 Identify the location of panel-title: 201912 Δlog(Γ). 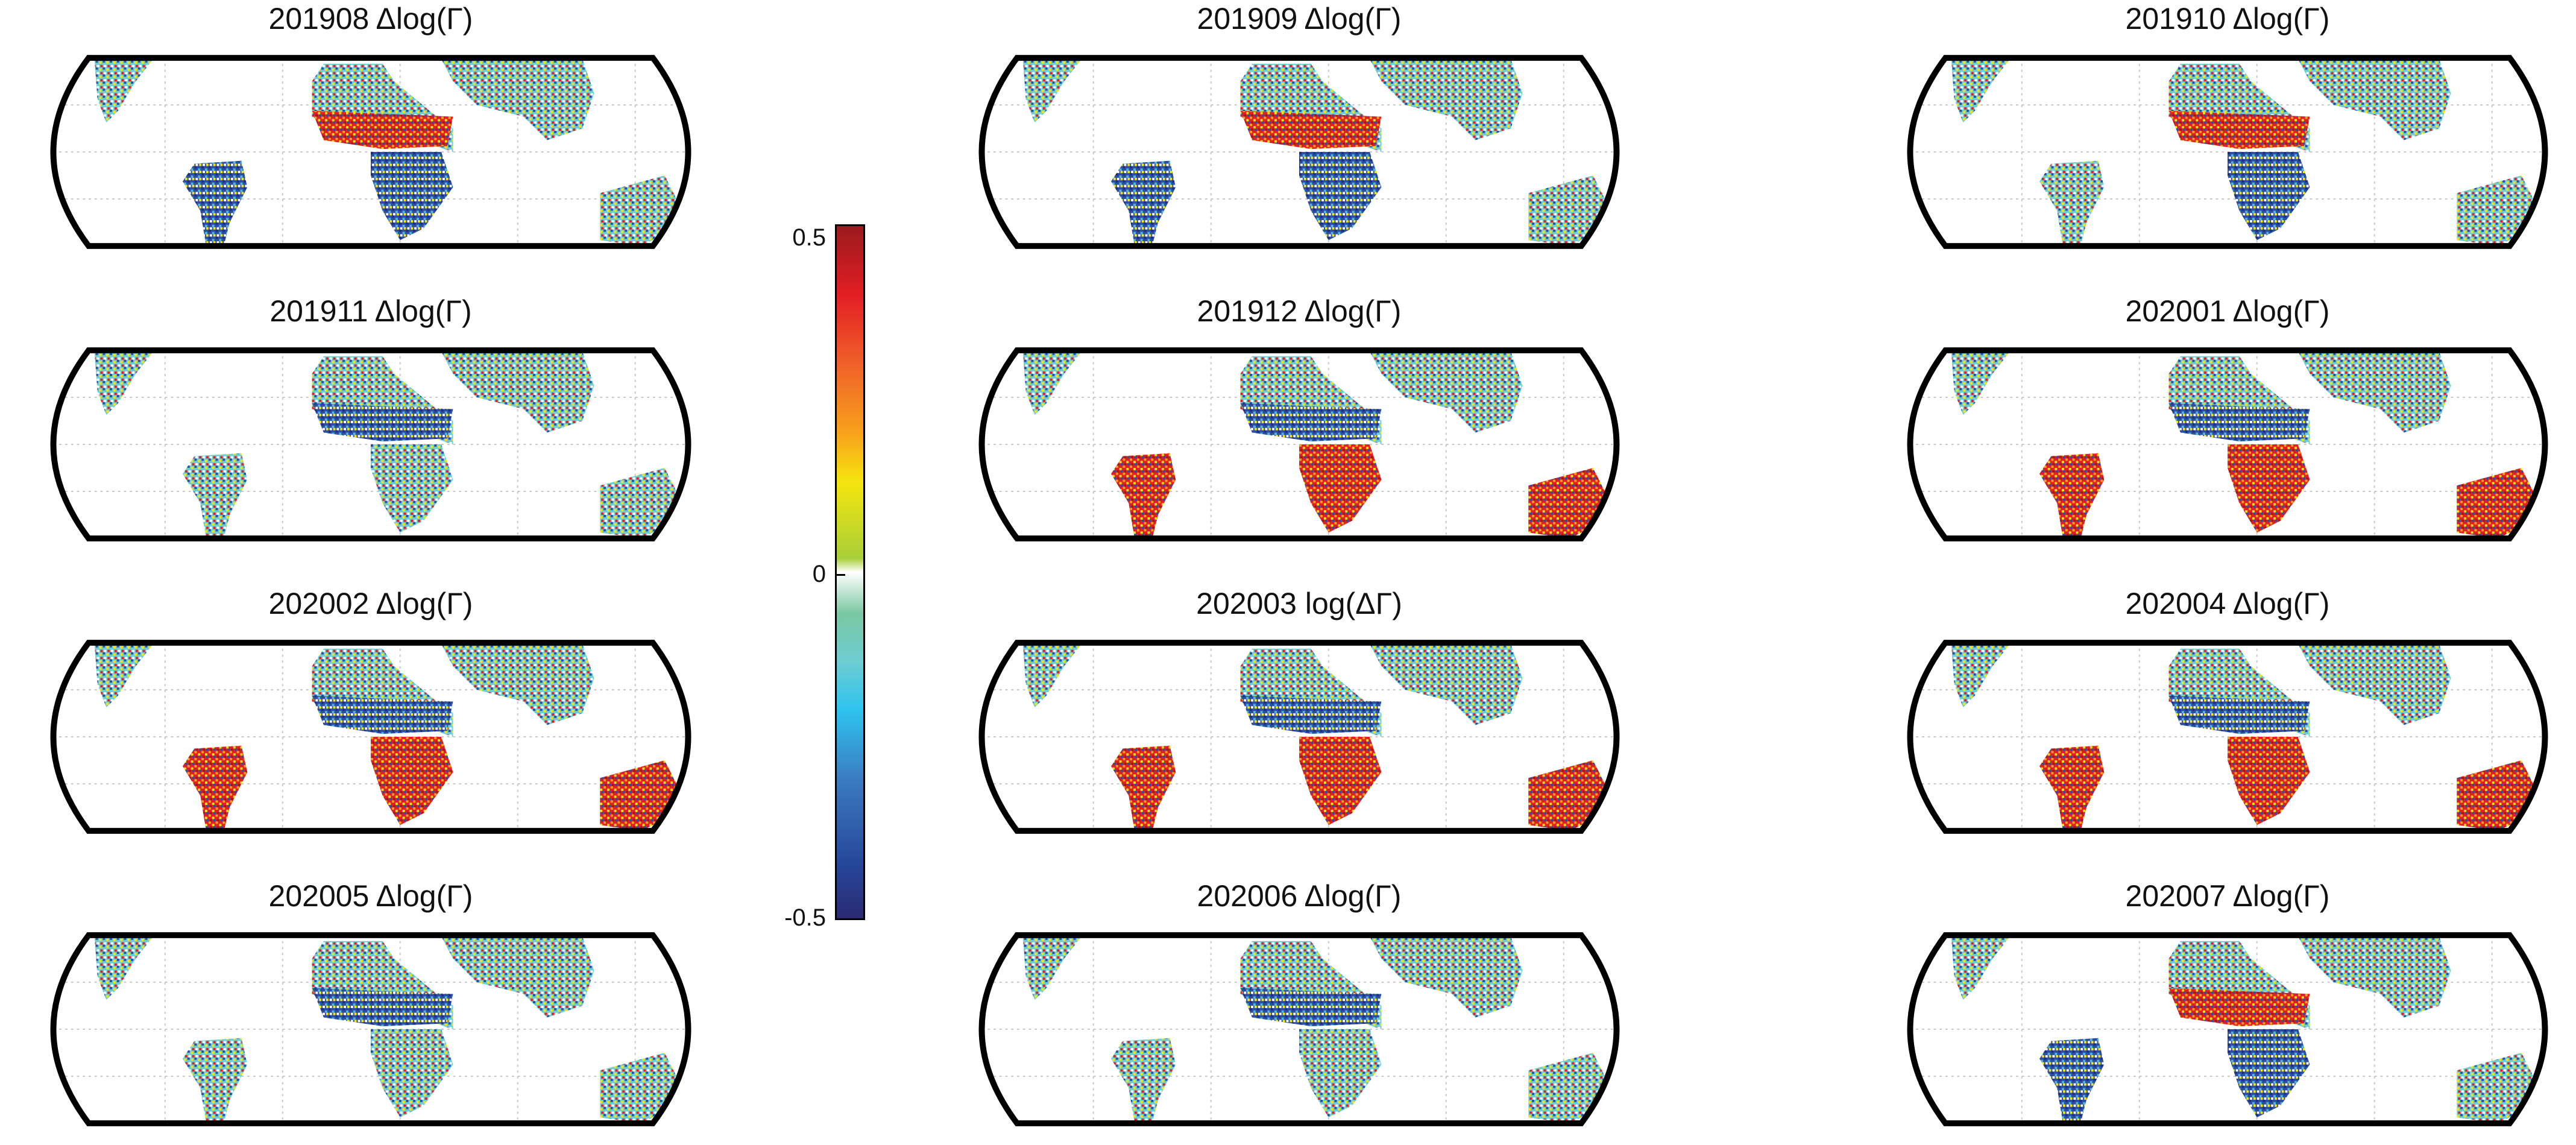
(1299, 311).